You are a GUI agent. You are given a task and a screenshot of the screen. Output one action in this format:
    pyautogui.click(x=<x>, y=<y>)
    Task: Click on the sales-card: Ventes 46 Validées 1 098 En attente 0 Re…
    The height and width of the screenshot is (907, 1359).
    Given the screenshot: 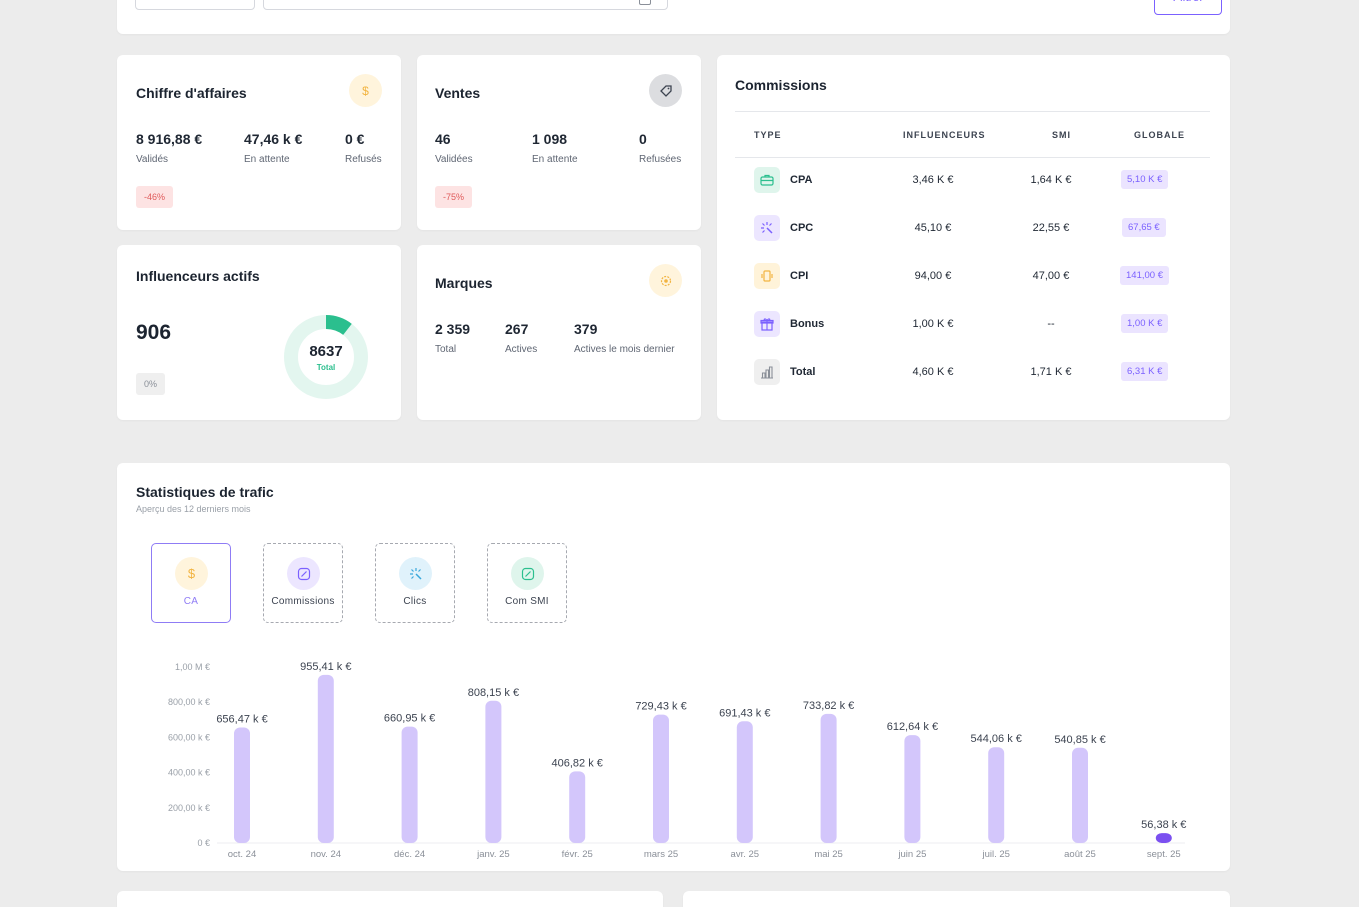 What is the action you would take?
    pyautogui.click(x=559, y=142)
    